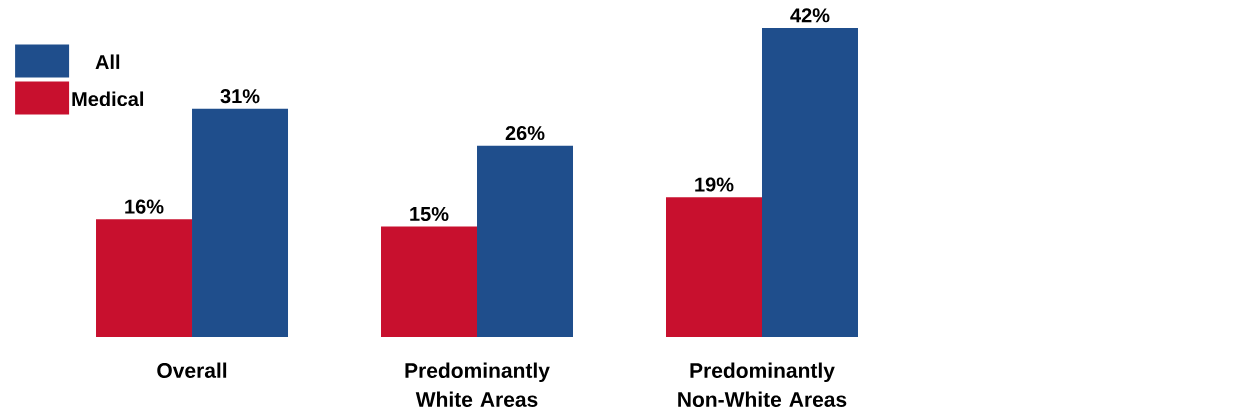  What do you see at coordinates (108, 99) in the screenshot?
I see `legend-label: Medical` at bounding box center [108, 99].